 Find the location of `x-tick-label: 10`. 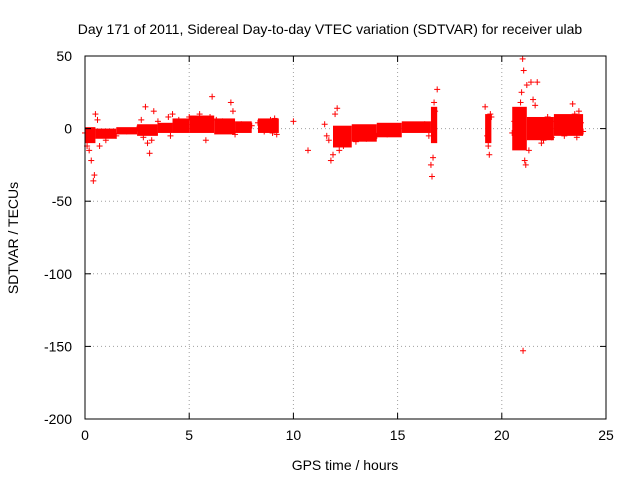

x-tick-label: 10 is located at coordinates (294, 435).